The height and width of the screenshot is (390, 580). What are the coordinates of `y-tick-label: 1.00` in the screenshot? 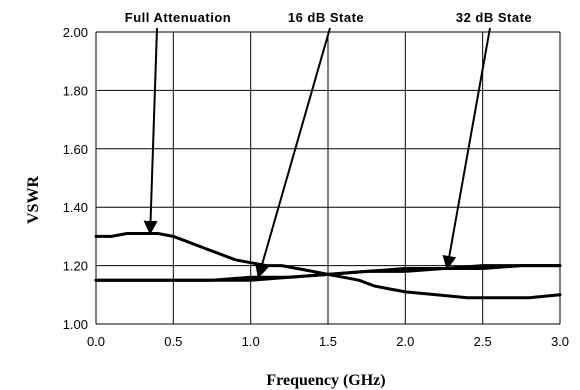 It's located at (75, 324).